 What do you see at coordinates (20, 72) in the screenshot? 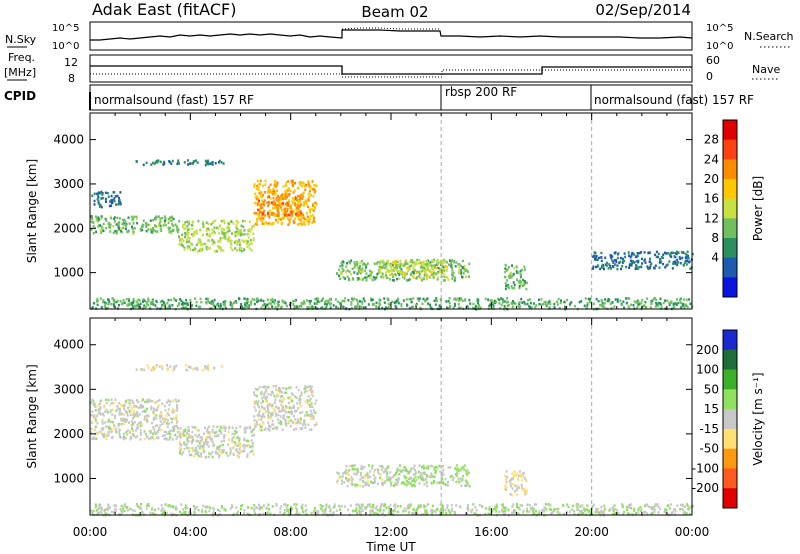
I see `freq-unit-label: [MHz]` at bounding box center [20, 72].